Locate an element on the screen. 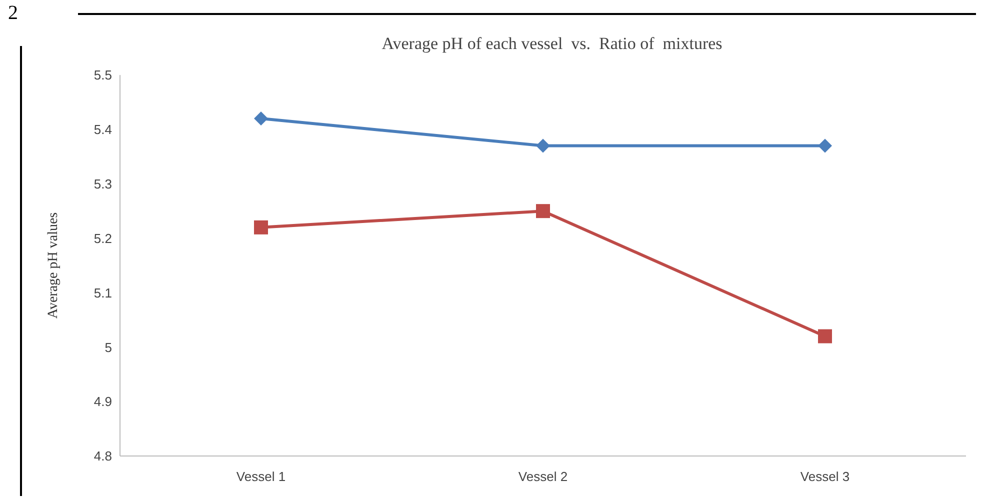 The image size is (984, 504). y-tick-label: 5 is located at coordinates (108, 347).